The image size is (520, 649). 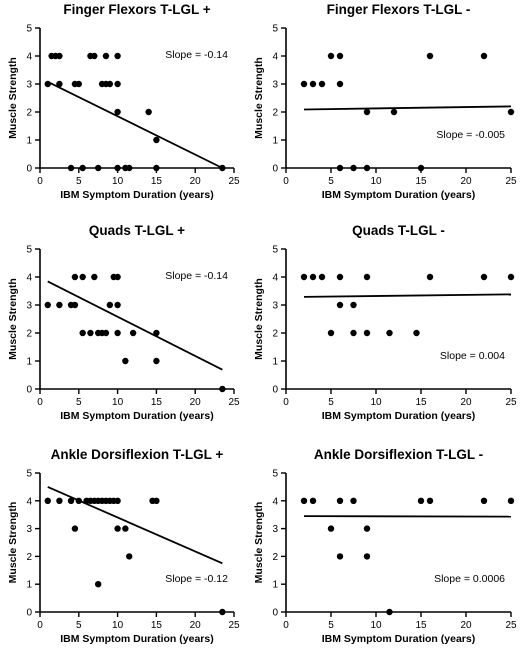 What do you see at coordinates (472, 356) in the screenshot?
I see `slope-annotation: Slope = 0.004` at bounding box center [472, 356].